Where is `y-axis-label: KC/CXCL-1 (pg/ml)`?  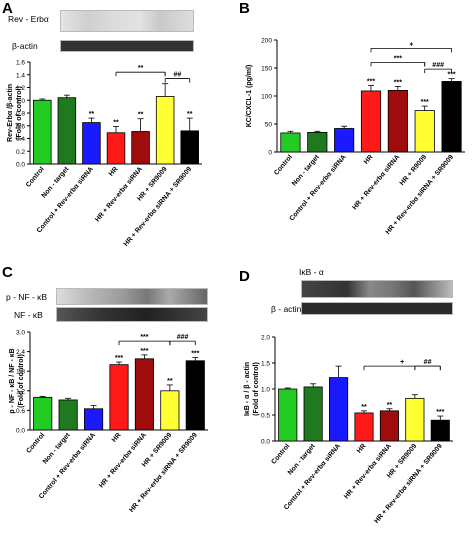
y-axis-label: KC/CXCL-1 (pg/ml) is located at coordinates (249, 96).